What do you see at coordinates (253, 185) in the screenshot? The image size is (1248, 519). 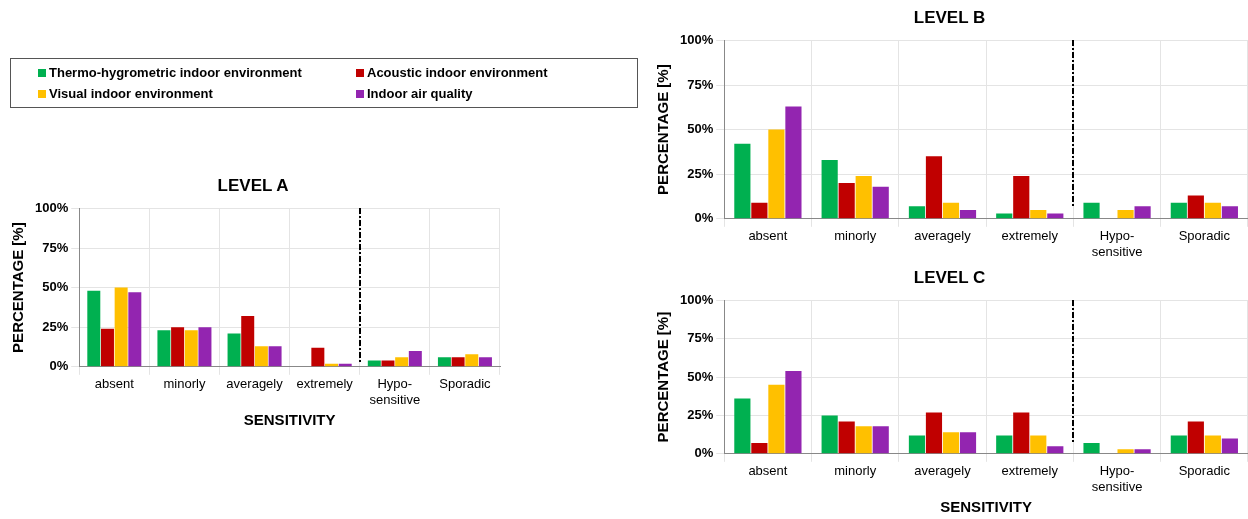 I see `chart-title: LEVEL A` at bounding box center [253, 185].